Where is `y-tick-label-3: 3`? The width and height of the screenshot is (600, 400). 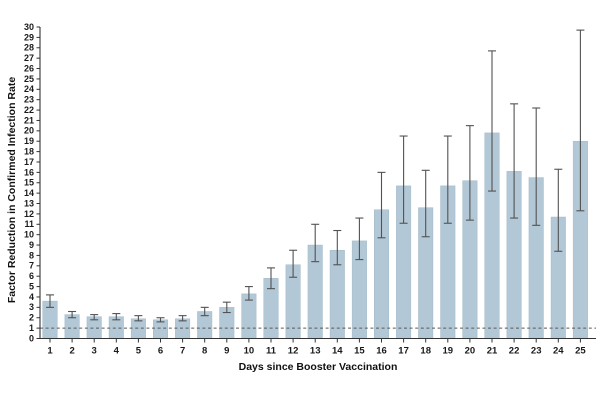 y-tick-label-3: 3 is located at coordinates (31, 307).